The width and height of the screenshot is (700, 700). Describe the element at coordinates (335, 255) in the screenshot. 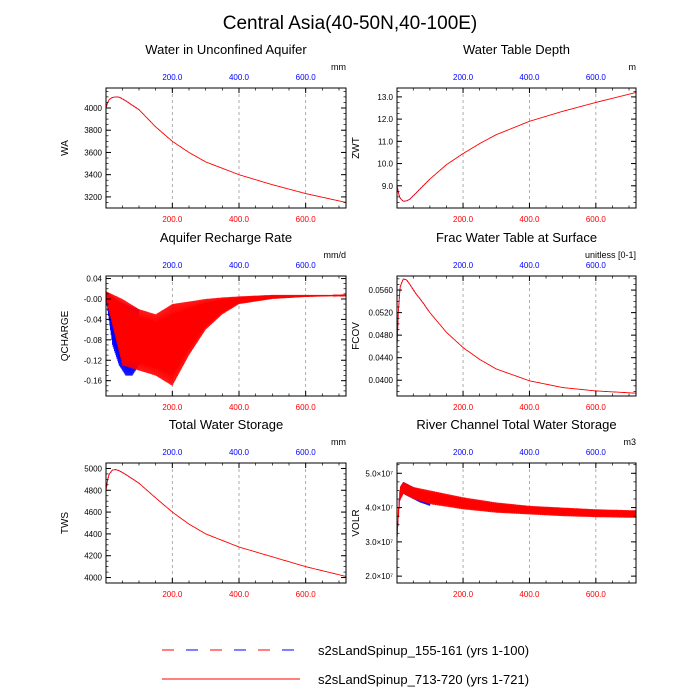

I see `units-label: mm/d` at that location.